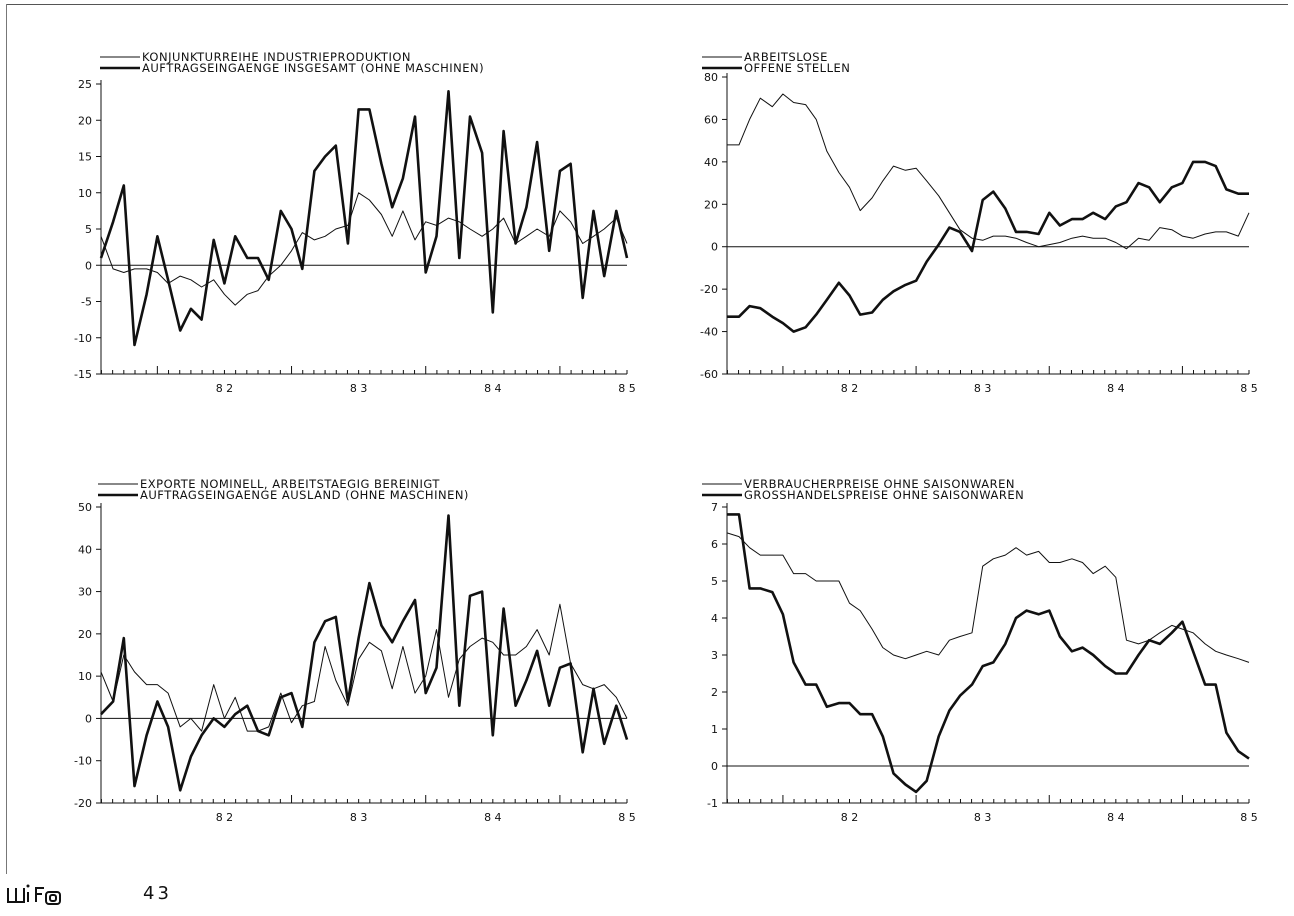 This screenshot has height=916, width=1294. Describe the element at coordinates (83, 374) in the screenshot. I see `y-tick-label: -15` at that location.